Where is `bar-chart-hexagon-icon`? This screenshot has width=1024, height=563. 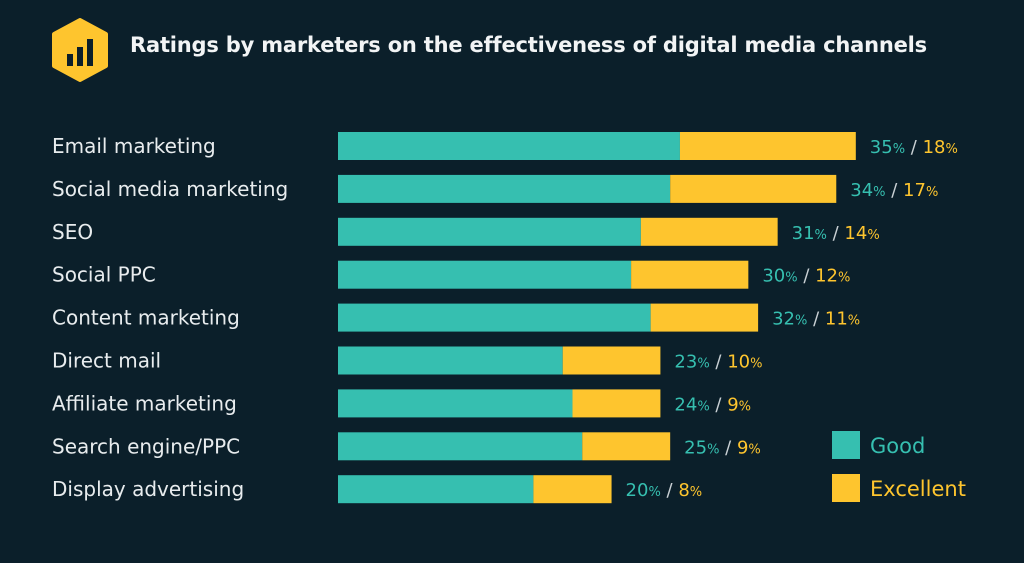 bar-chart-hexagon-icon is located at coordinates (80, 50).